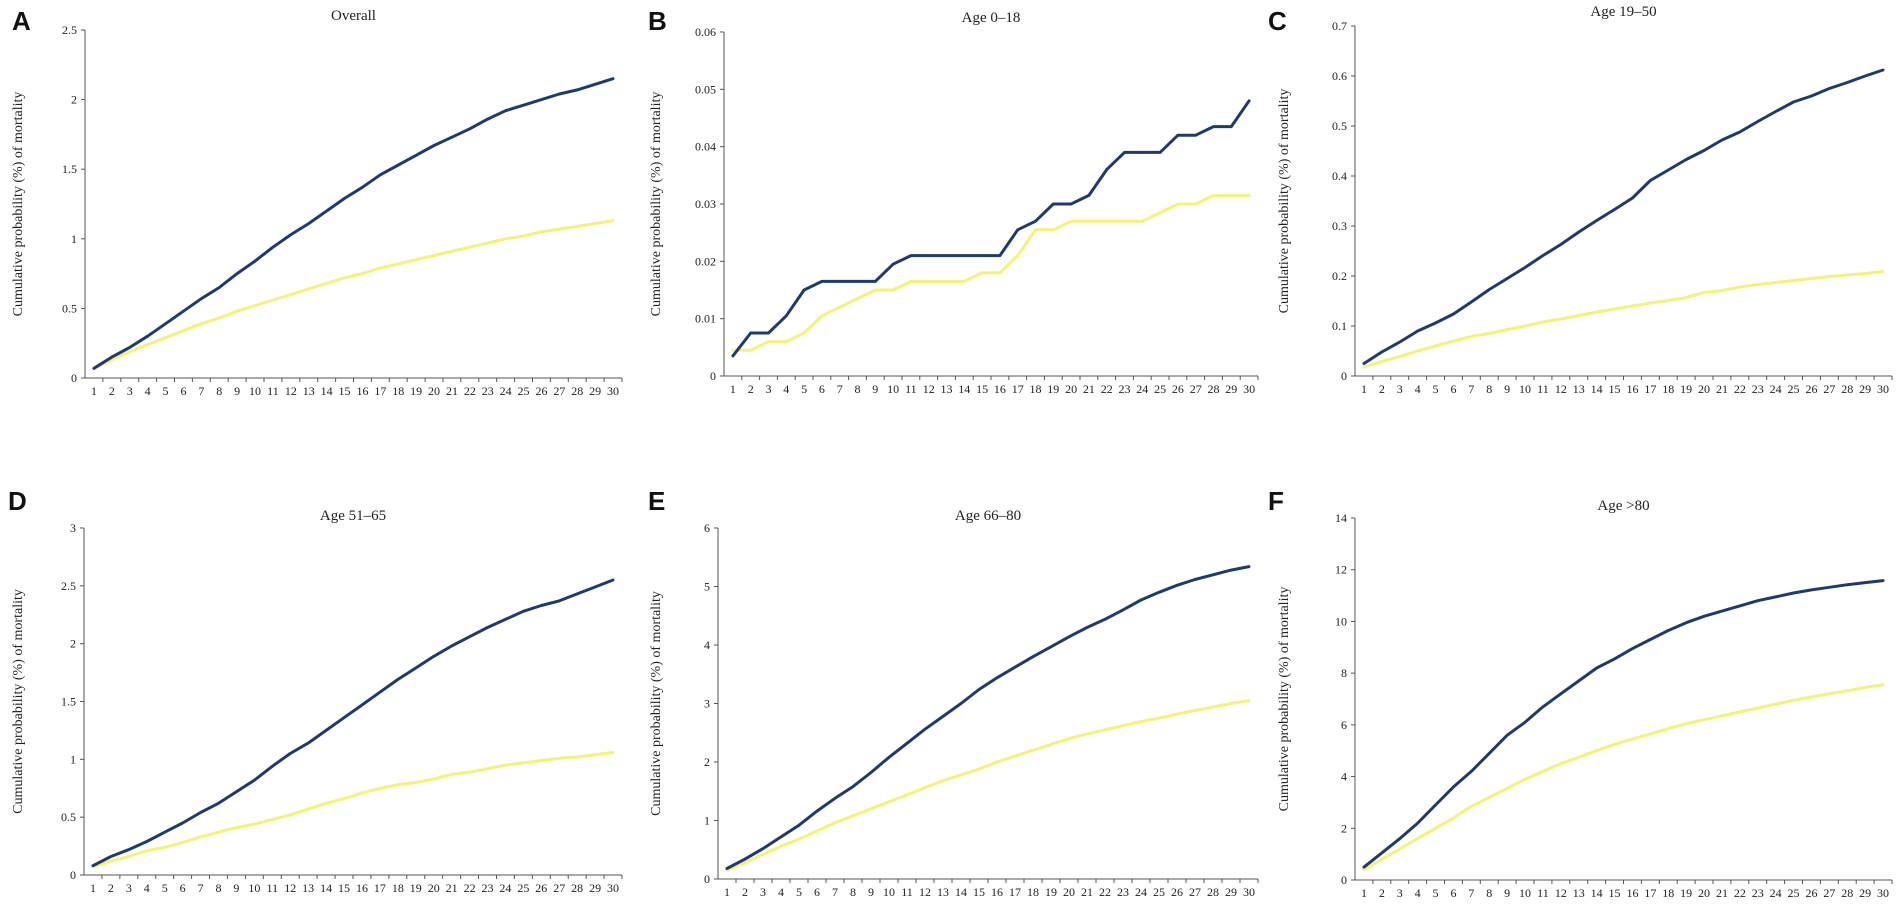 This screenshot has width=1902, height=908. What do you see at coordinates (1071, 389) in the screenshot?
I see `panel-b-xtick-label: 20` at bounding box center [1071, 389].